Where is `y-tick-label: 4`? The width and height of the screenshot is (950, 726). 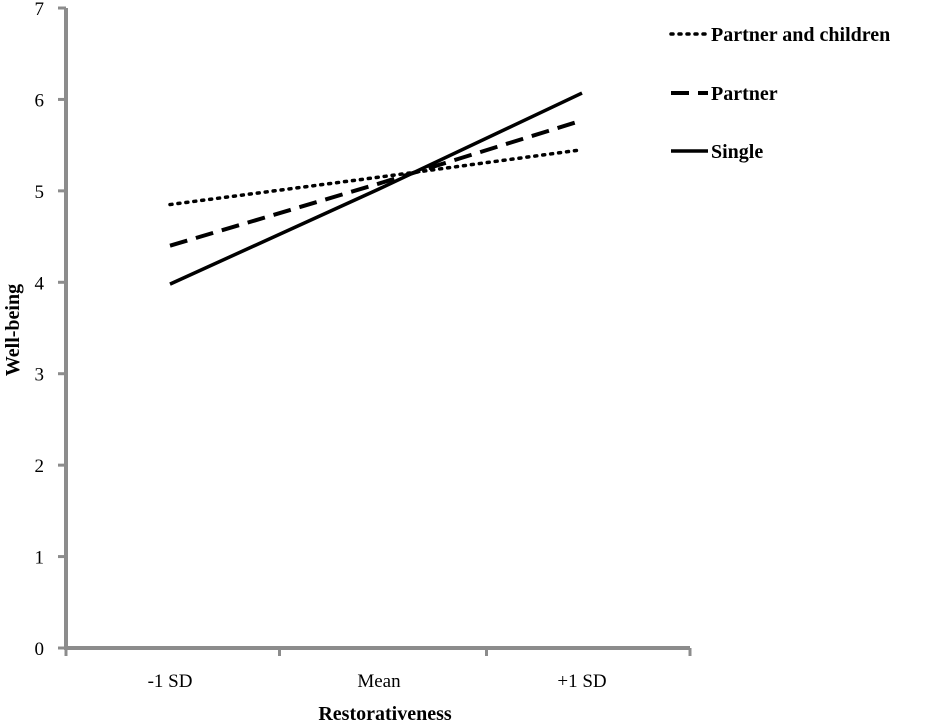
y-tick-label: 4 is located at coordinates (40, 283).